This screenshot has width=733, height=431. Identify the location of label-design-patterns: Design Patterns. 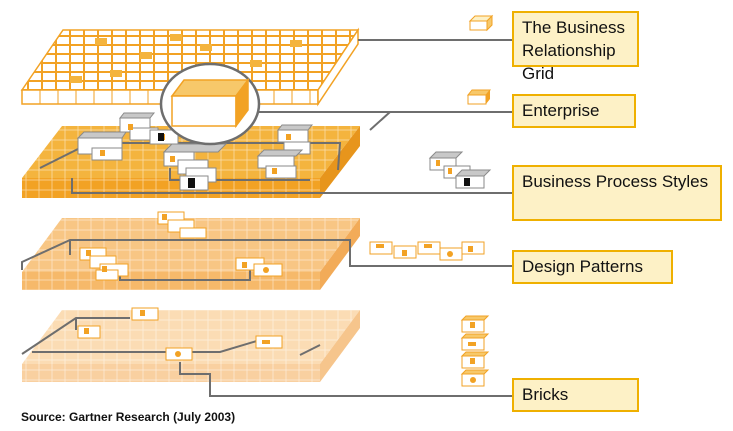
(592, 267).